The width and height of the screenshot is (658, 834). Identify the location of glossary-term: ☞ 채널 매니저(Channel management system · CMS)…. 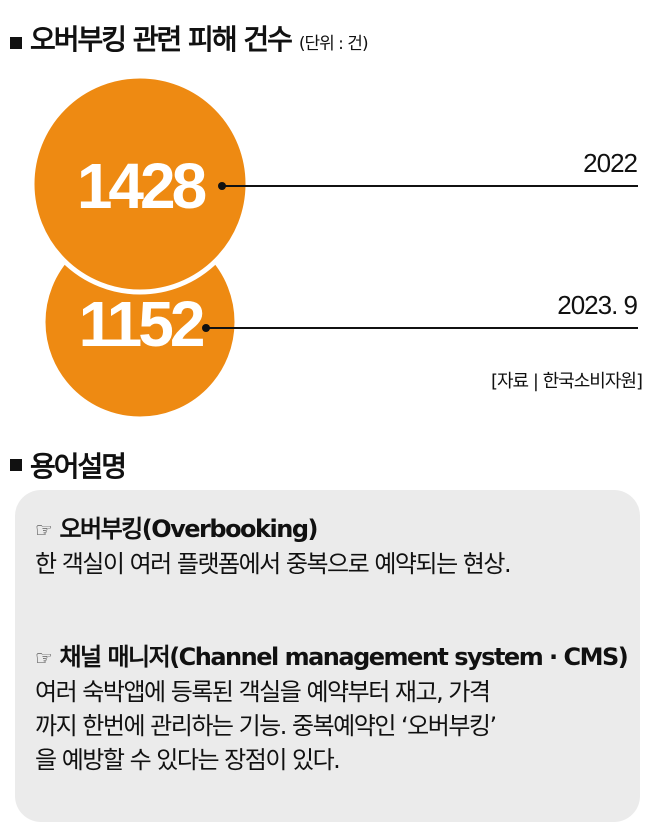
(332, 708).